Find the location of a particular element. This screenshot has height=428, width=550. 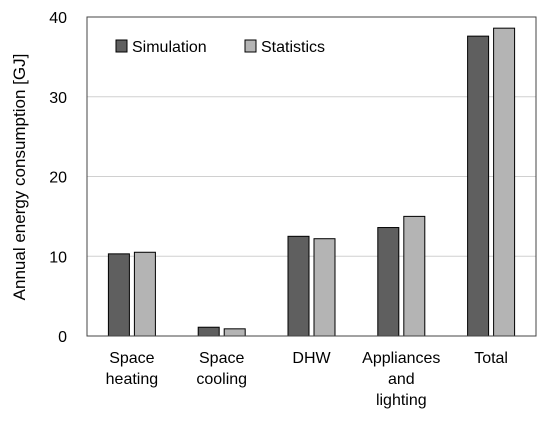

x-category-label: and is located at coordinates (401, 379).